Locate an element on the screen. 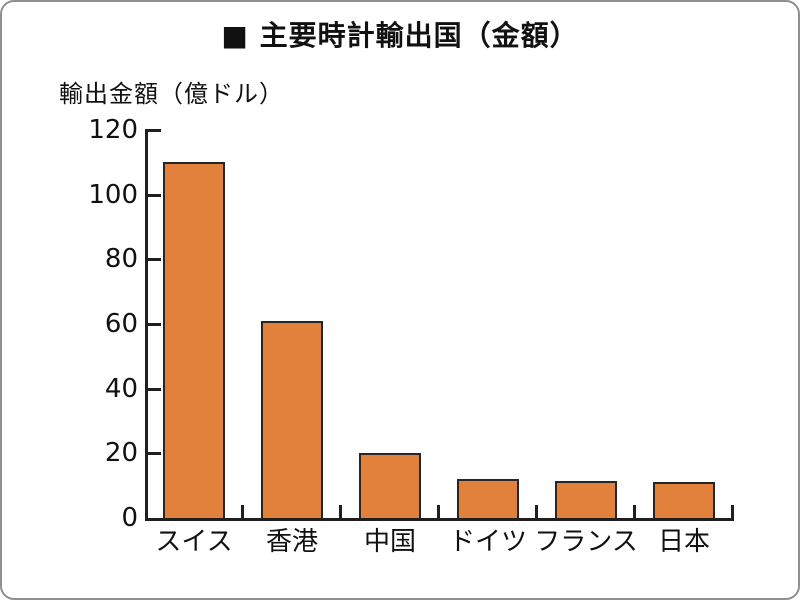 The width and height of the screenshot is (800, 600). y-tick-label-100: 100 is located at coordinates (113, 195).